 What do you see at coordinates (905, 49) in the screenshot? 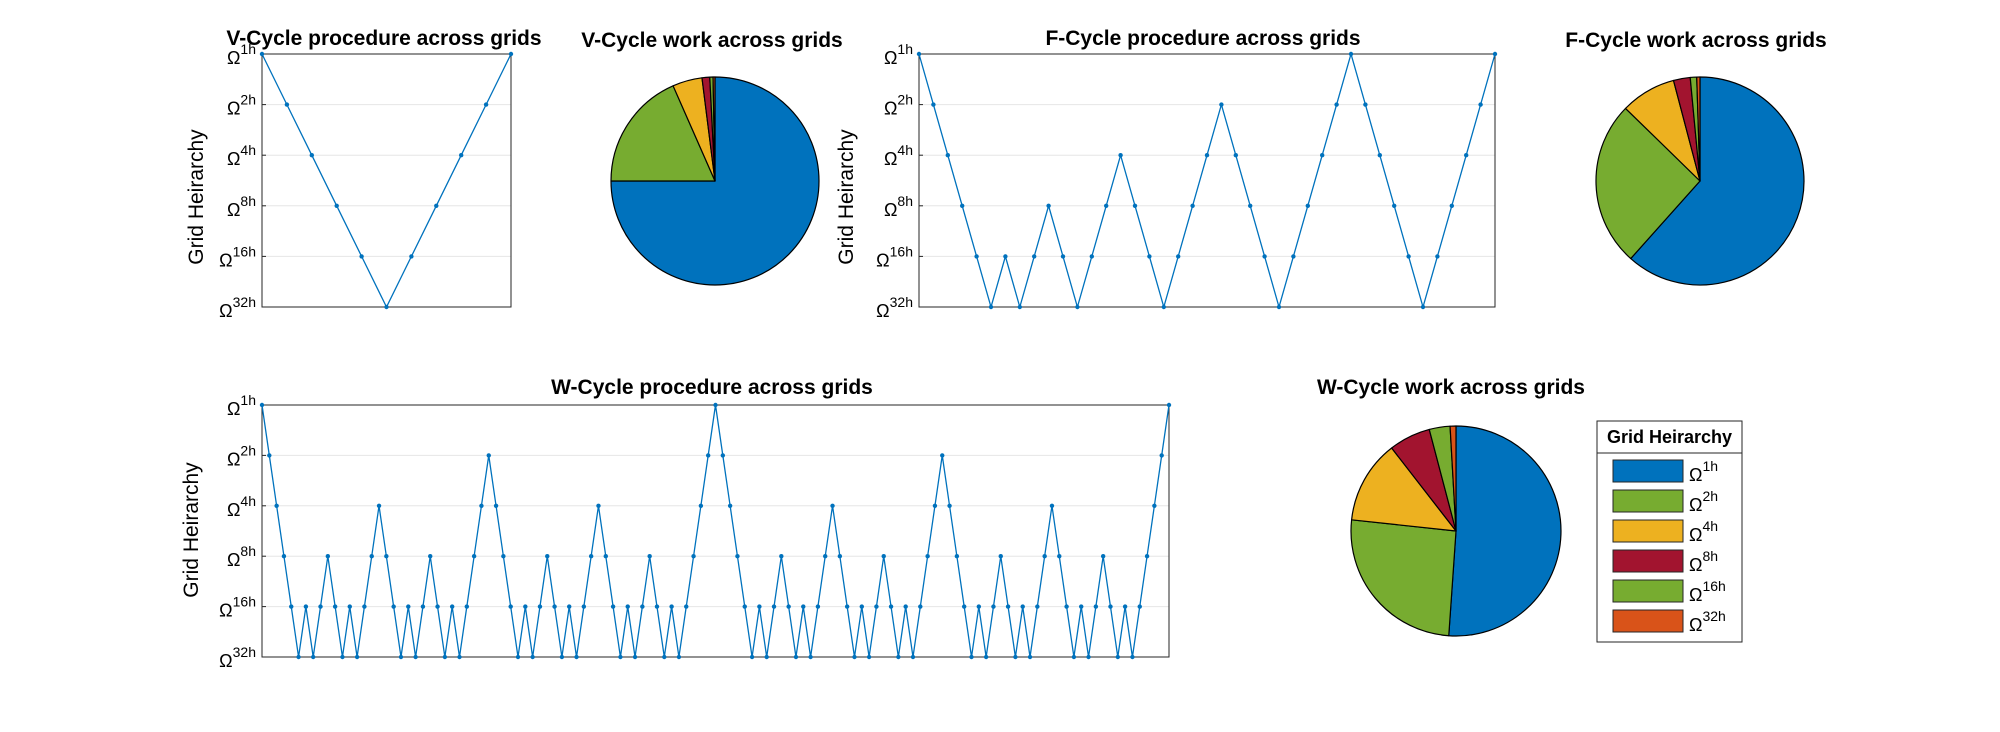
I see `y-tick-sup: 1h` at bounding box center [905, 49].